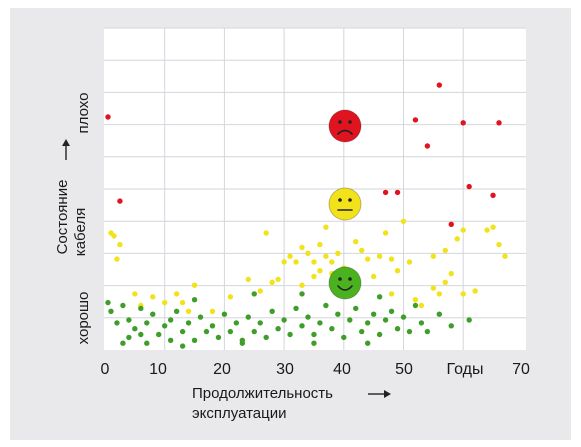  I want to click on x-tick-label: 40, so click(342, 369).